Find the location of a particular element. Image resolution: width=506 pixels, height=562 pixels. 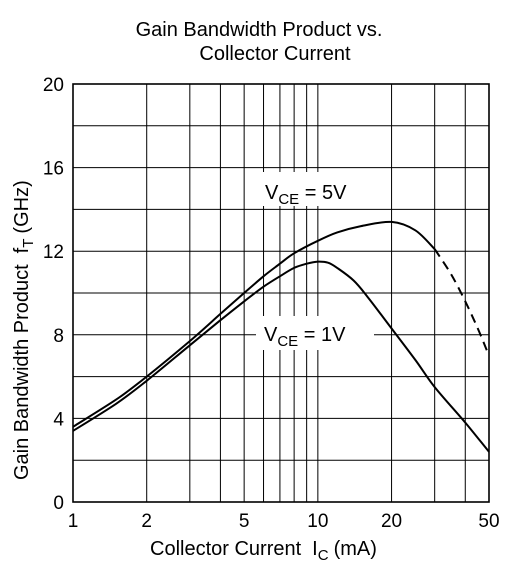

x-axis-label: Collector Current IC (mA) is located at coordinates (263, 550).